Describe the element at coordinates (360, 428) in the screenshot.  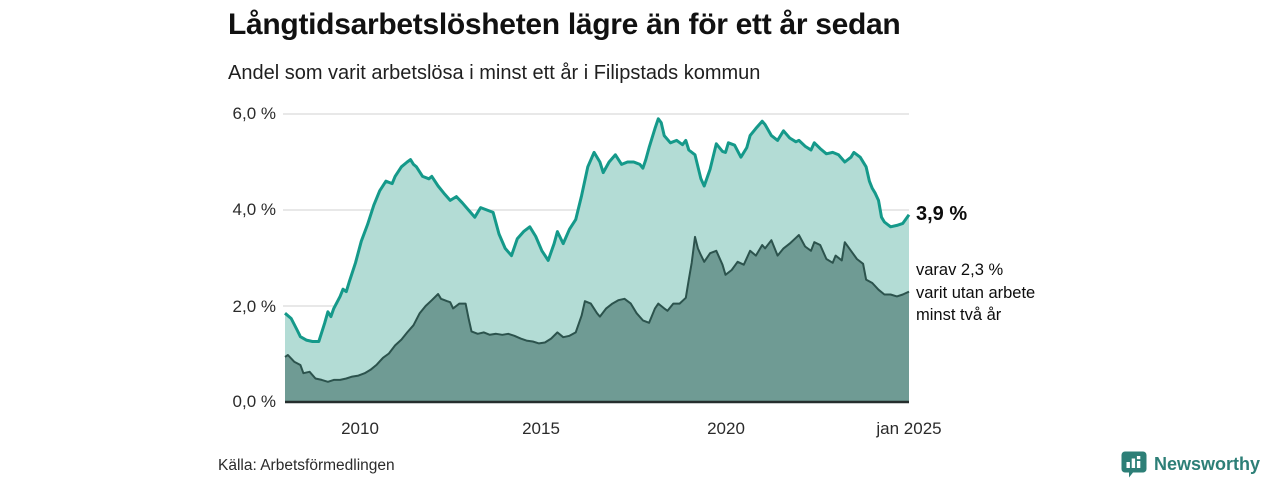
I see `x-tick-label-2010: 2010` at that location.